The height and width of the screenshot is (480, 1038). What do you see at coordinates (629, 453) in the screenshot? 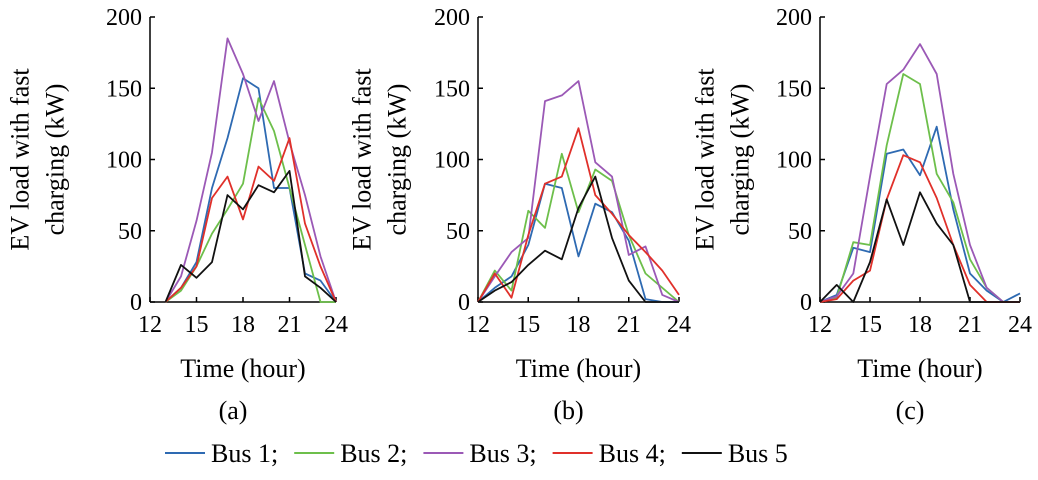
I see `legend-label: Bus 4` at bounding box center [629, 453].